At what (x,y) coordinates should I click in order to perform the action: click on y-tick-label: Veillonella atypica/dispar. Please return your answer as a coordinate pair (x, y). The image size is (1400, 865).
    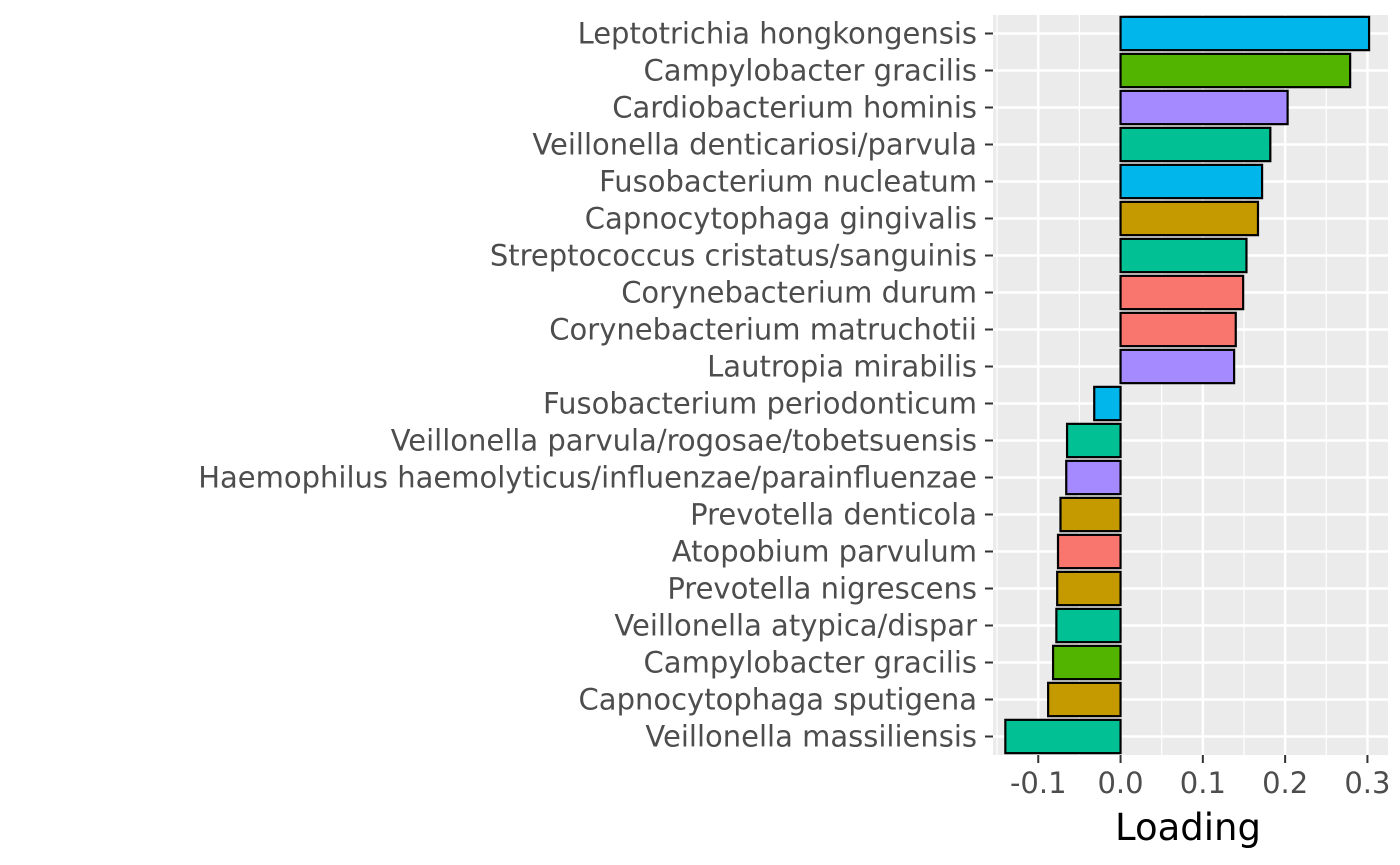
    Looking at the image, I should click on (795, 626).